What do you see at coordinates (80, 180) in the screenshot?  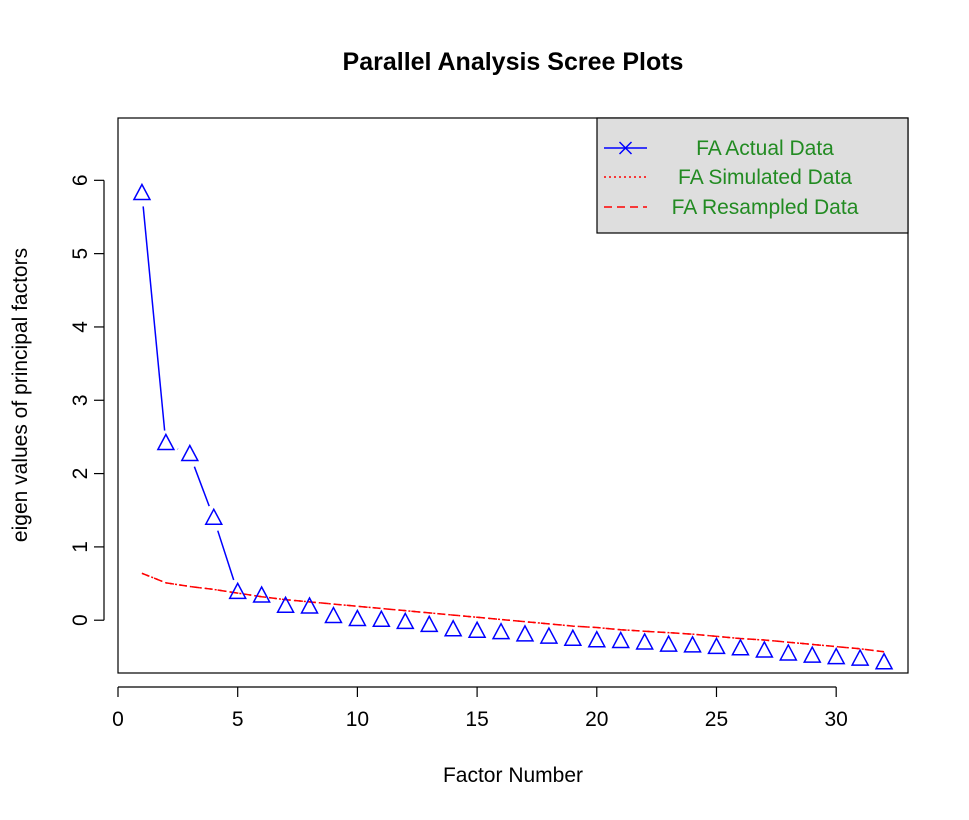 I see `y-tick-label: 6` at bounding box center [80, 180].